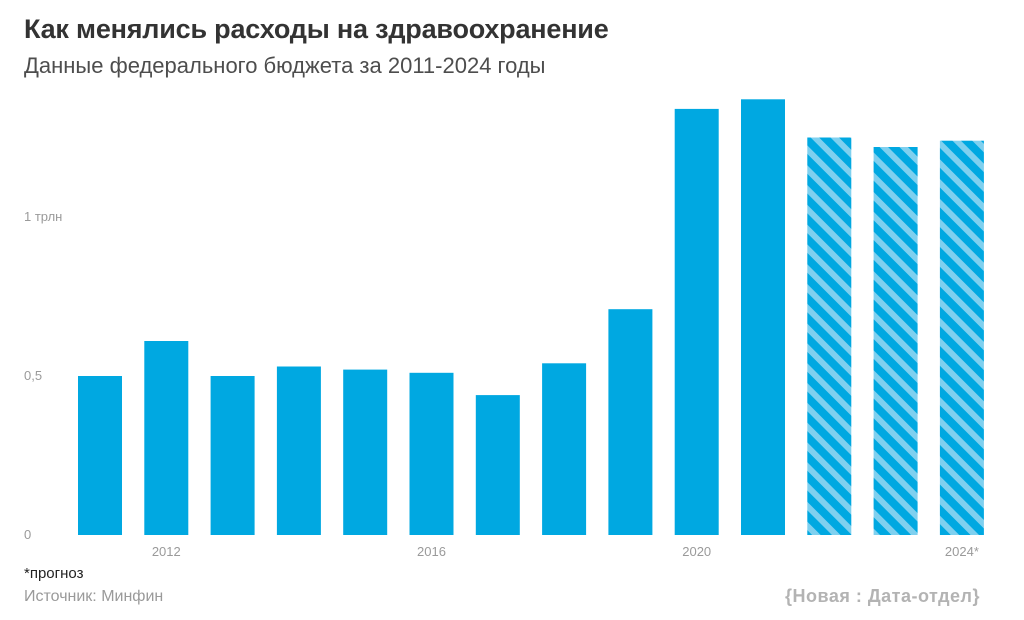  What do you see at coordinates (696, 322) in the screenshot?
I see `bar-2020` at bounding box center [696, 322].